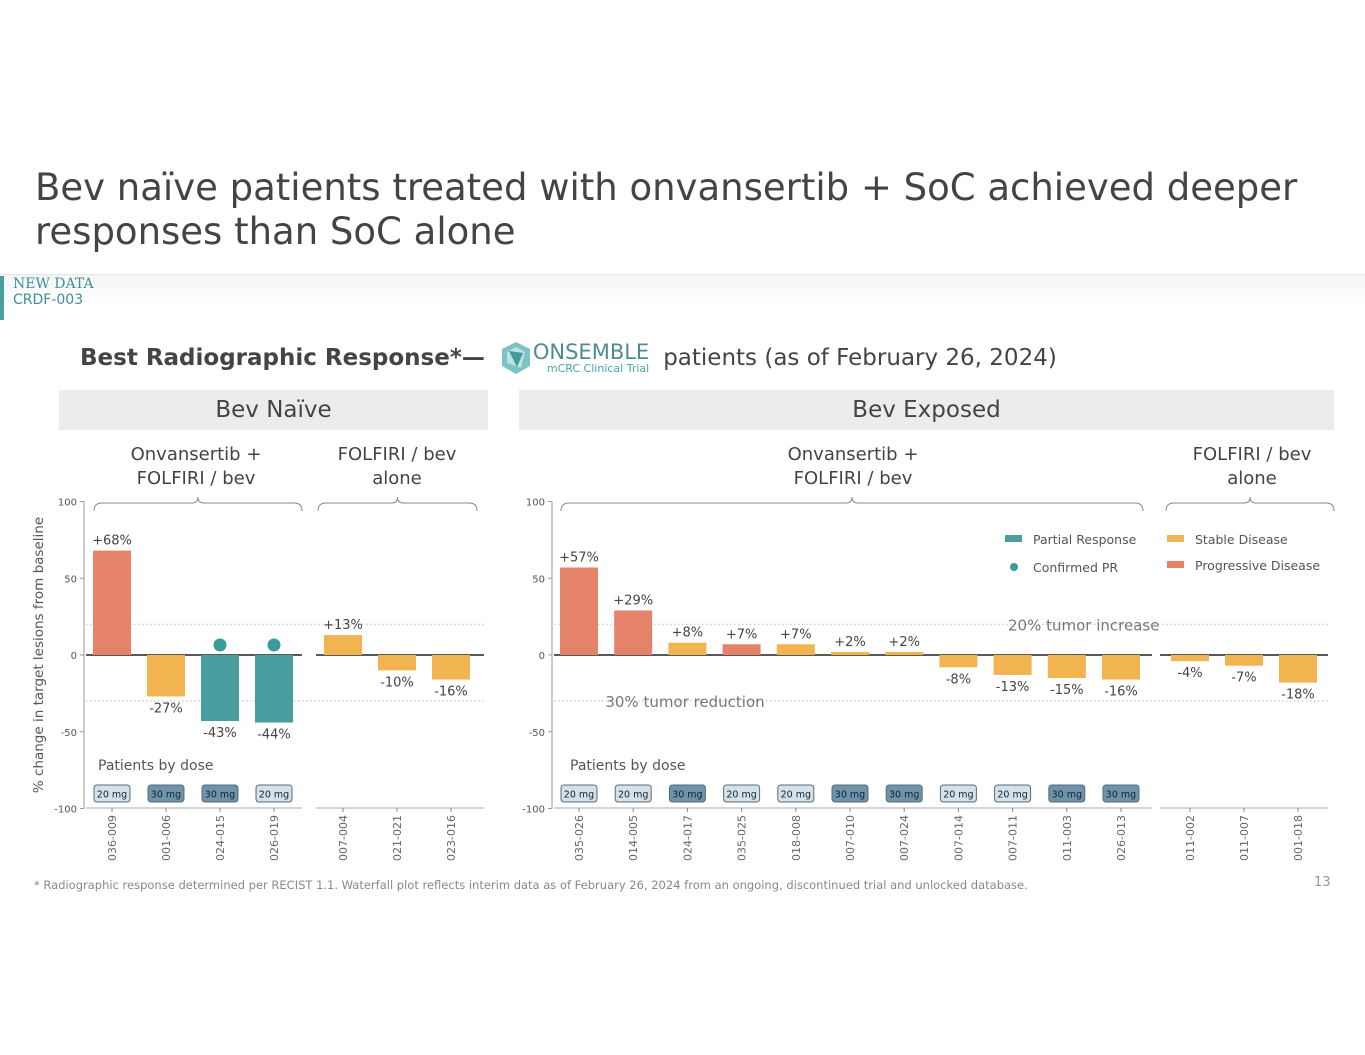  Describe the element at coordinates (1322, 882) in the screenshot. I see `page-number: 13` at that location.